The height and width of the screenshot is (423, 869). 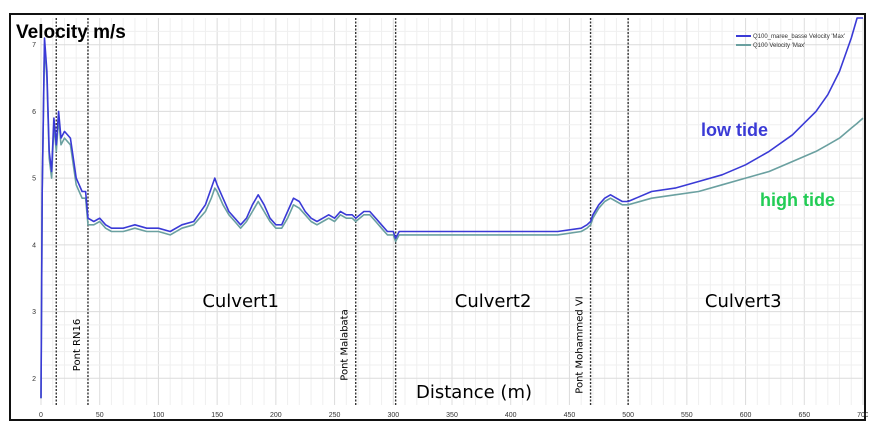 I want to click on x-tick-label: 300, so click(x=393, y=415).